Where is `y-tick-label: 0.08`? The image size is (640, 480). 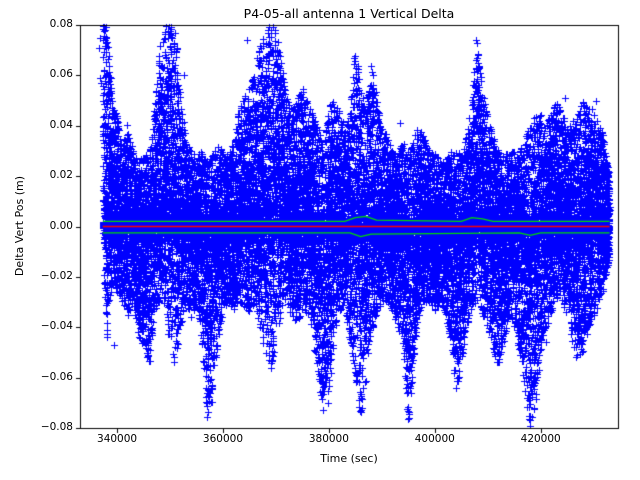
y-tick-label: 0.08 is located at coordinates (61, 24).